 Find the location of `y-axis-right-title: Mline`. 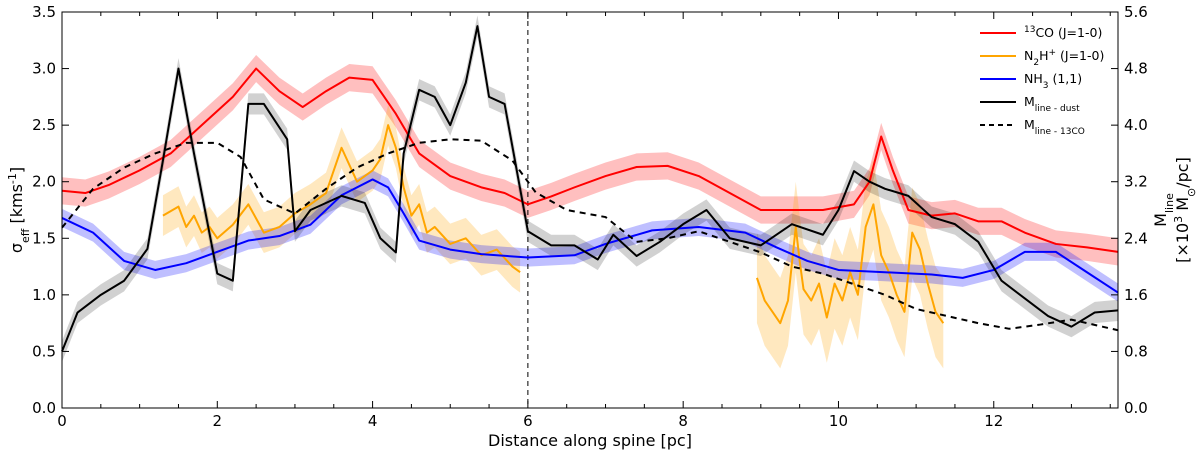

y-axis-right-title: Mline is located at coordinates (1163, 210).